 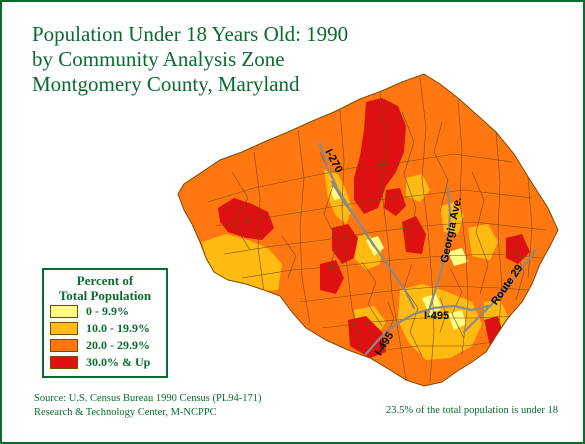 I want to click on zone-southwest-red, so click(x=367, y=337).